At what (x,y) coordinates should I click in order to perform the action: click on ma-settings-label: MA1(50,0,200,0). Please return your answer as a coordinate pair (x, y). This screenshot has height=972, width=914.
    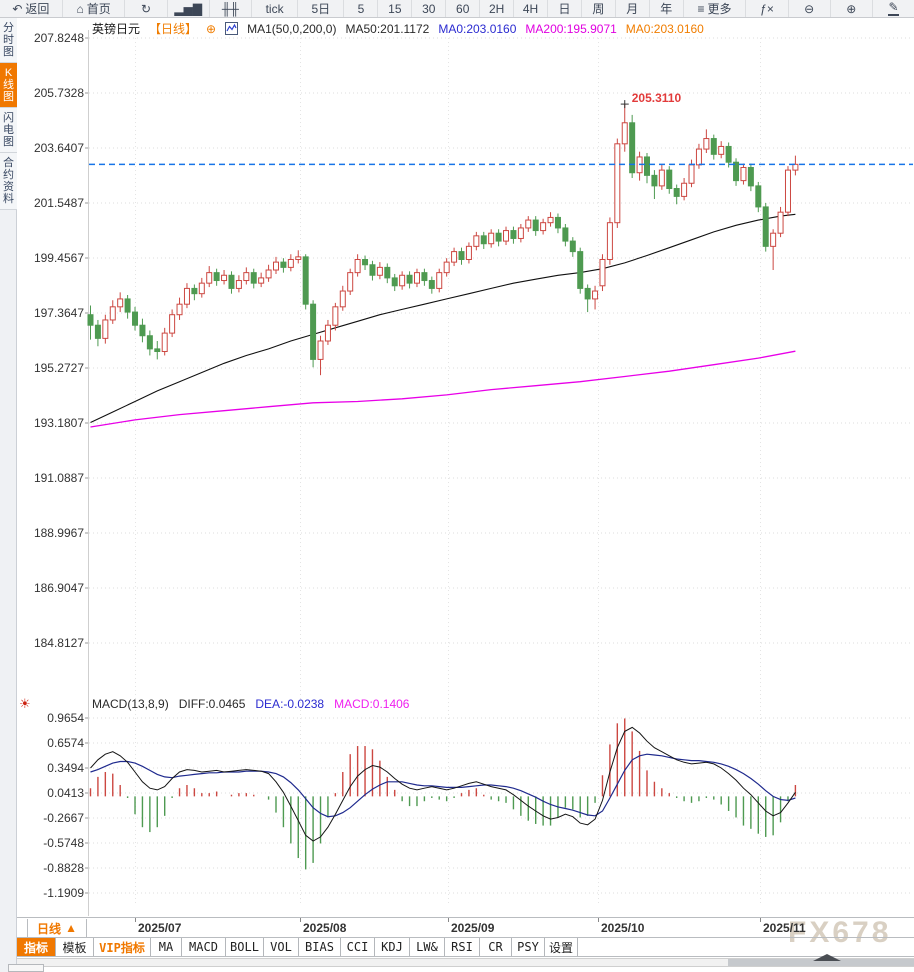
    Looking at the image, I should click on (292, 28).